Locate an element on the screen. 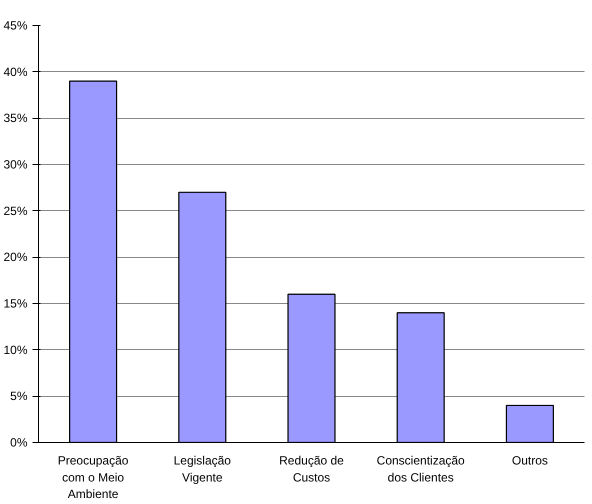  x-tick-label: Outros is located at coordinates (530, 461).